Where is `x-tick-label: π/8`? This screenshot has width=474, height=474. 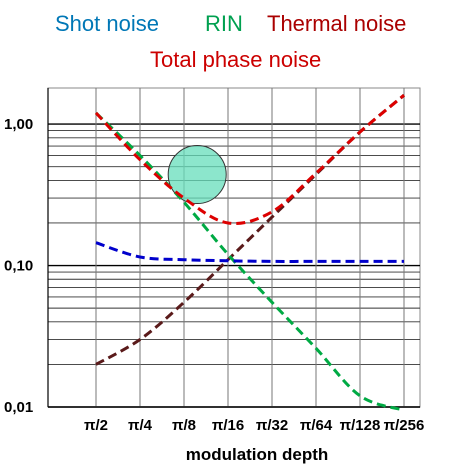 x-tick-label: π/8 is located at coordinates (184, 425).